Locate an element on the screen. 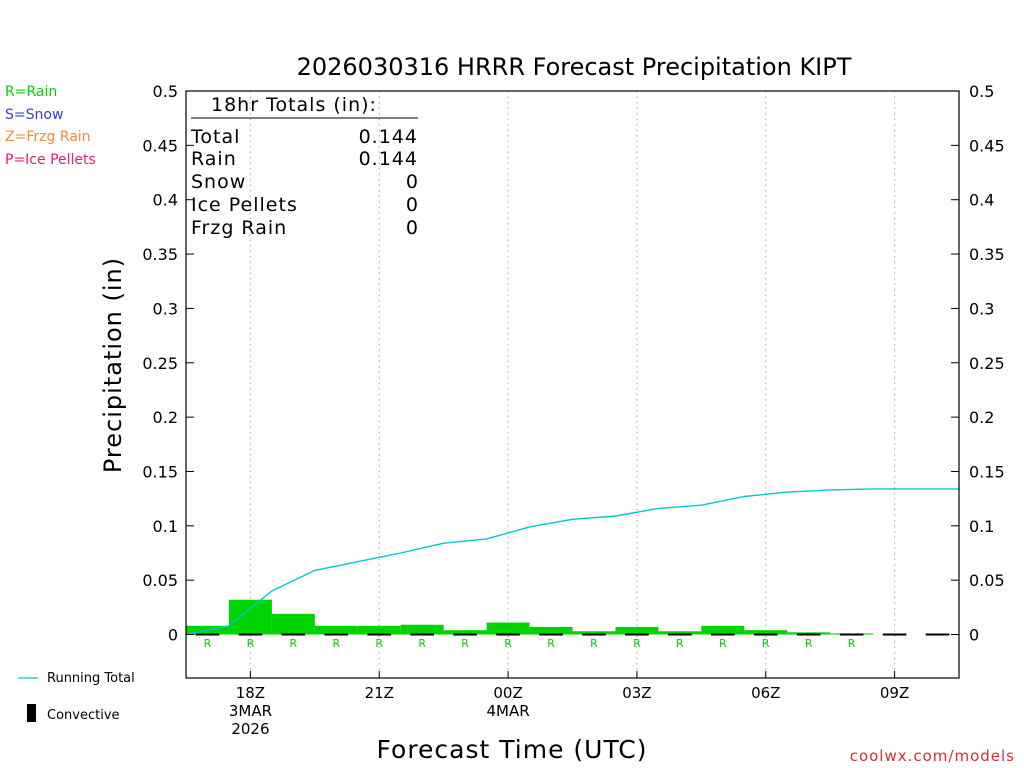 Image resolution: width=1024 pixels, height=768 pixels. y-tick-label-left: 0.3 is located at coordinates (165, 308).